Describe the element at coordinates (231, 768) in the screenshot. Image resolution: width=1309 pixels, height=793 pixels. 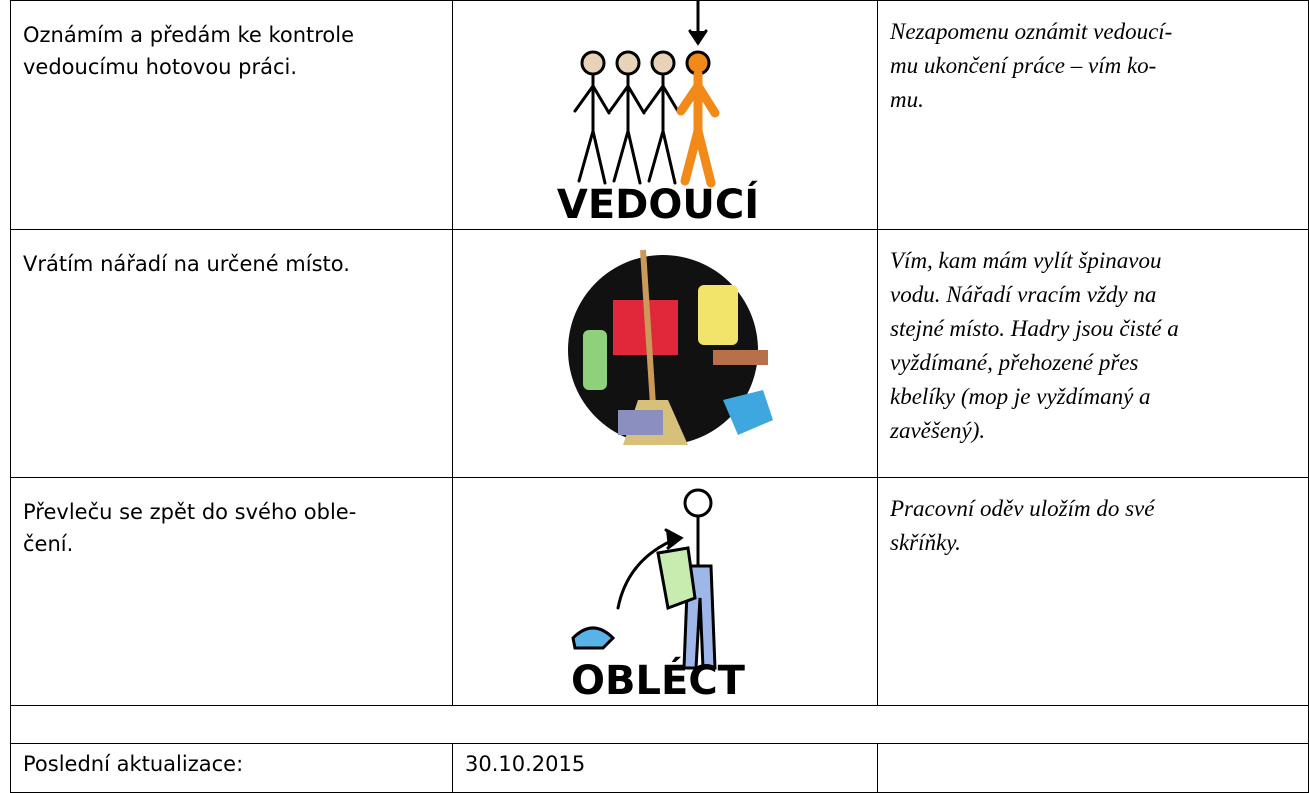
I see `footer-label: Poslední aktualizace:` at that location.